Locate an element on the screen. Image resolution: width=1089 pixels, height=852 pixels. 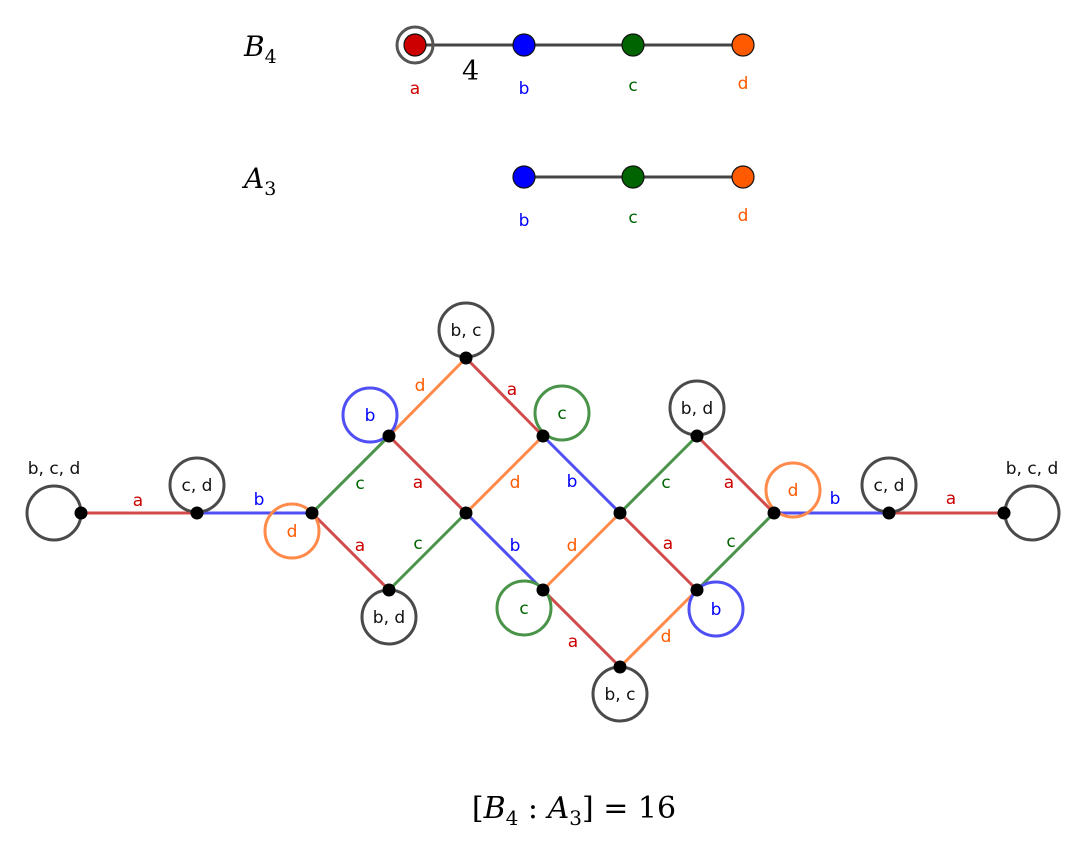
index-formula: [B4 : A3] = 16 is located at coordinates (574, 810).